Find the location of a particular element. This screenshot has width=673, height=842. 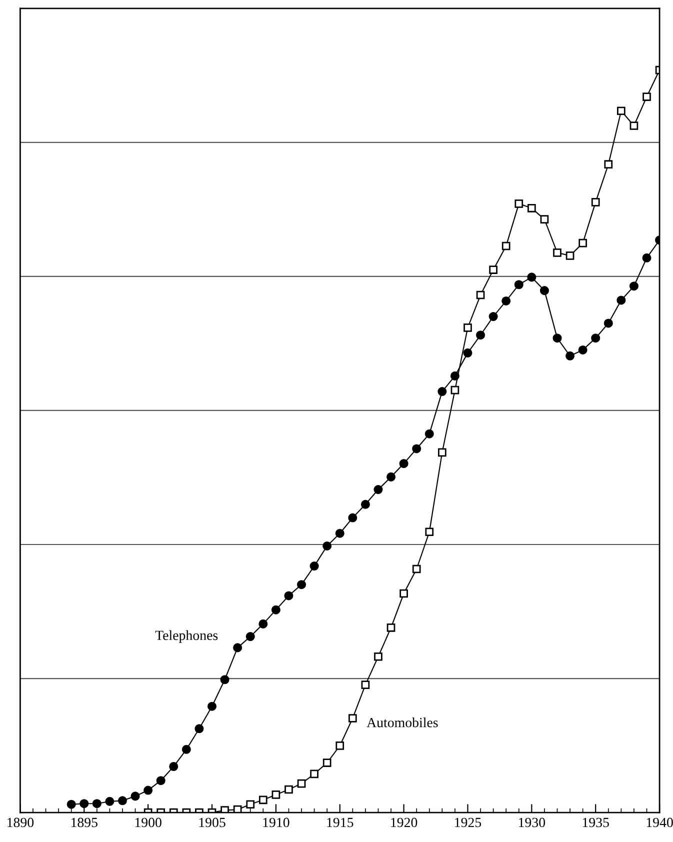

x-tick-label: 1935 is located at coordinates (595, 823).